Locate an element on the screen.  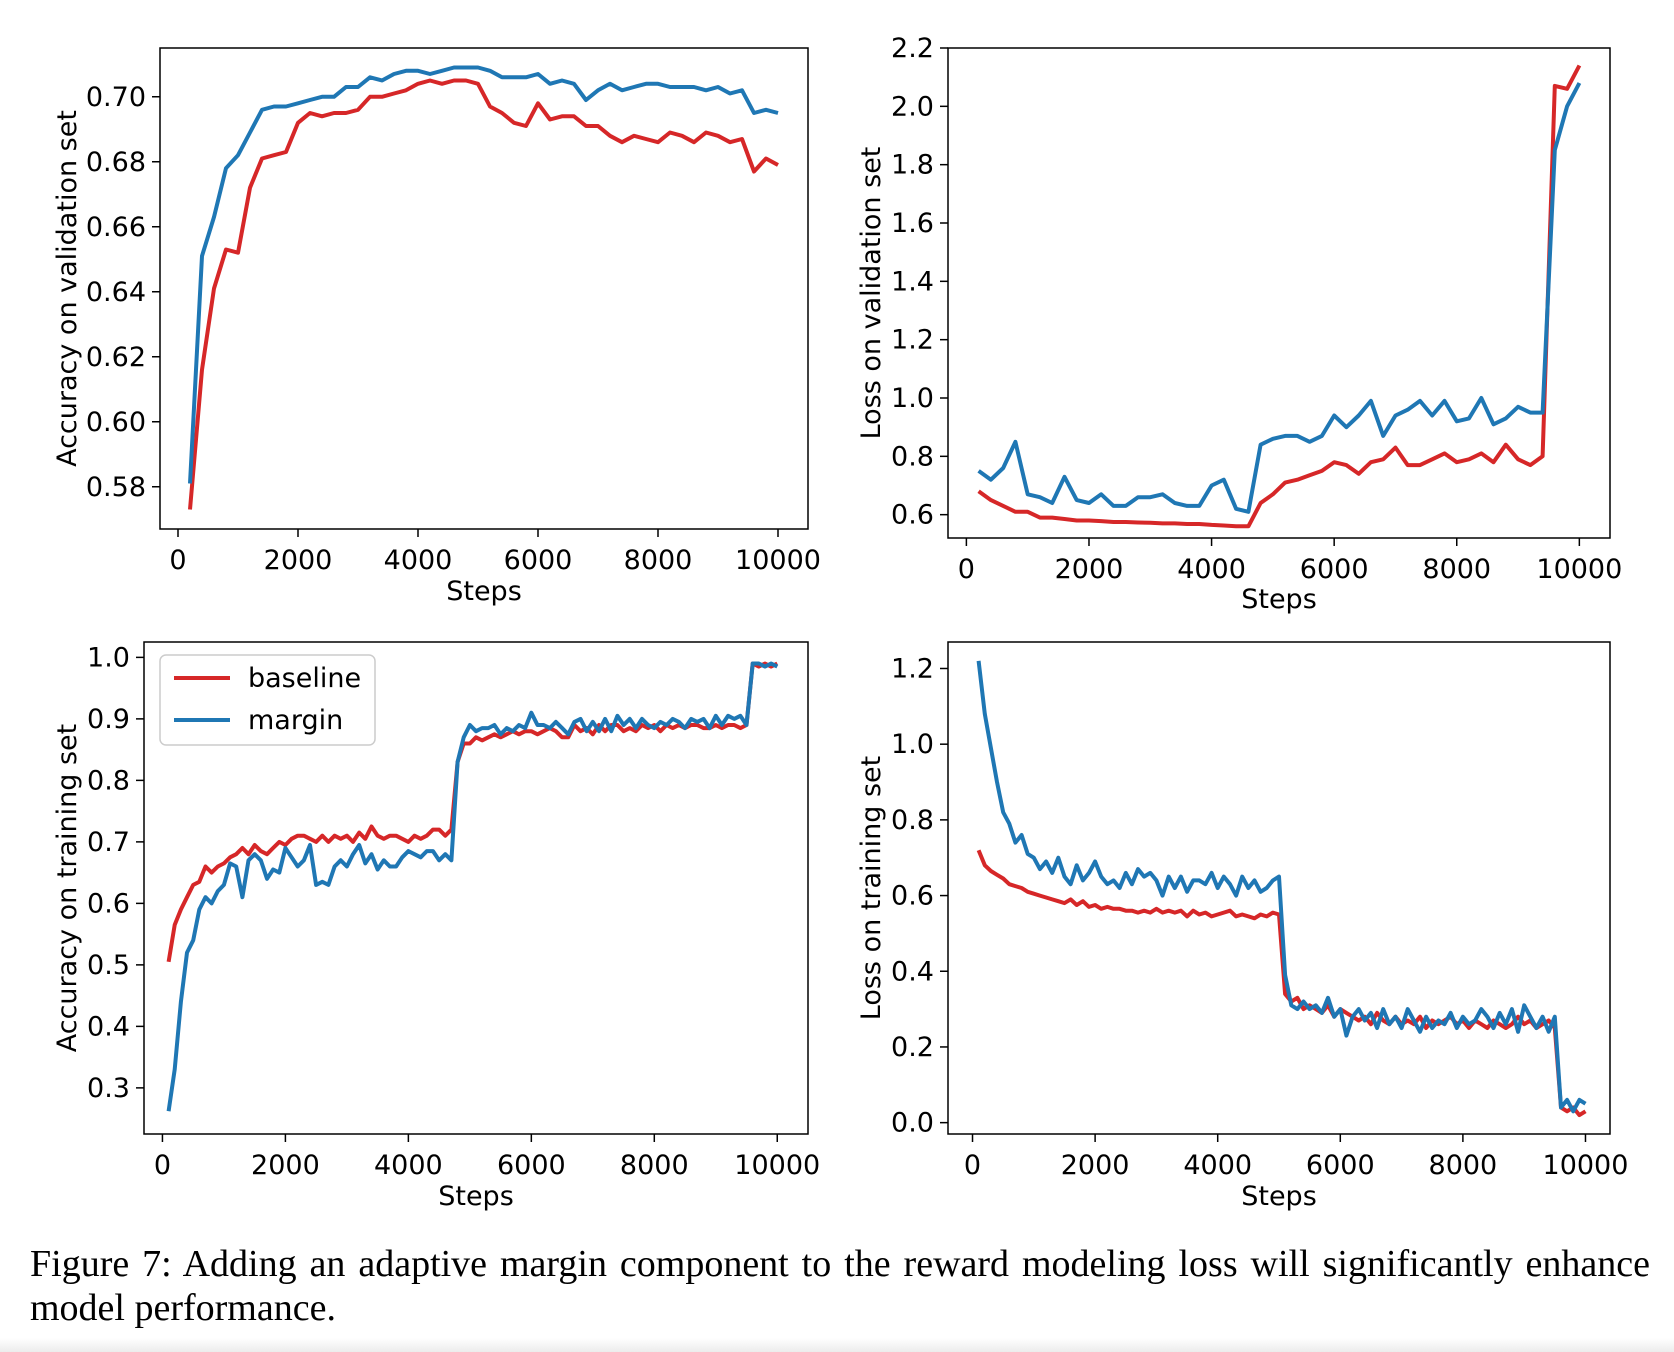
y-tick-label: 0.66 is located at coordinates (116, 227).